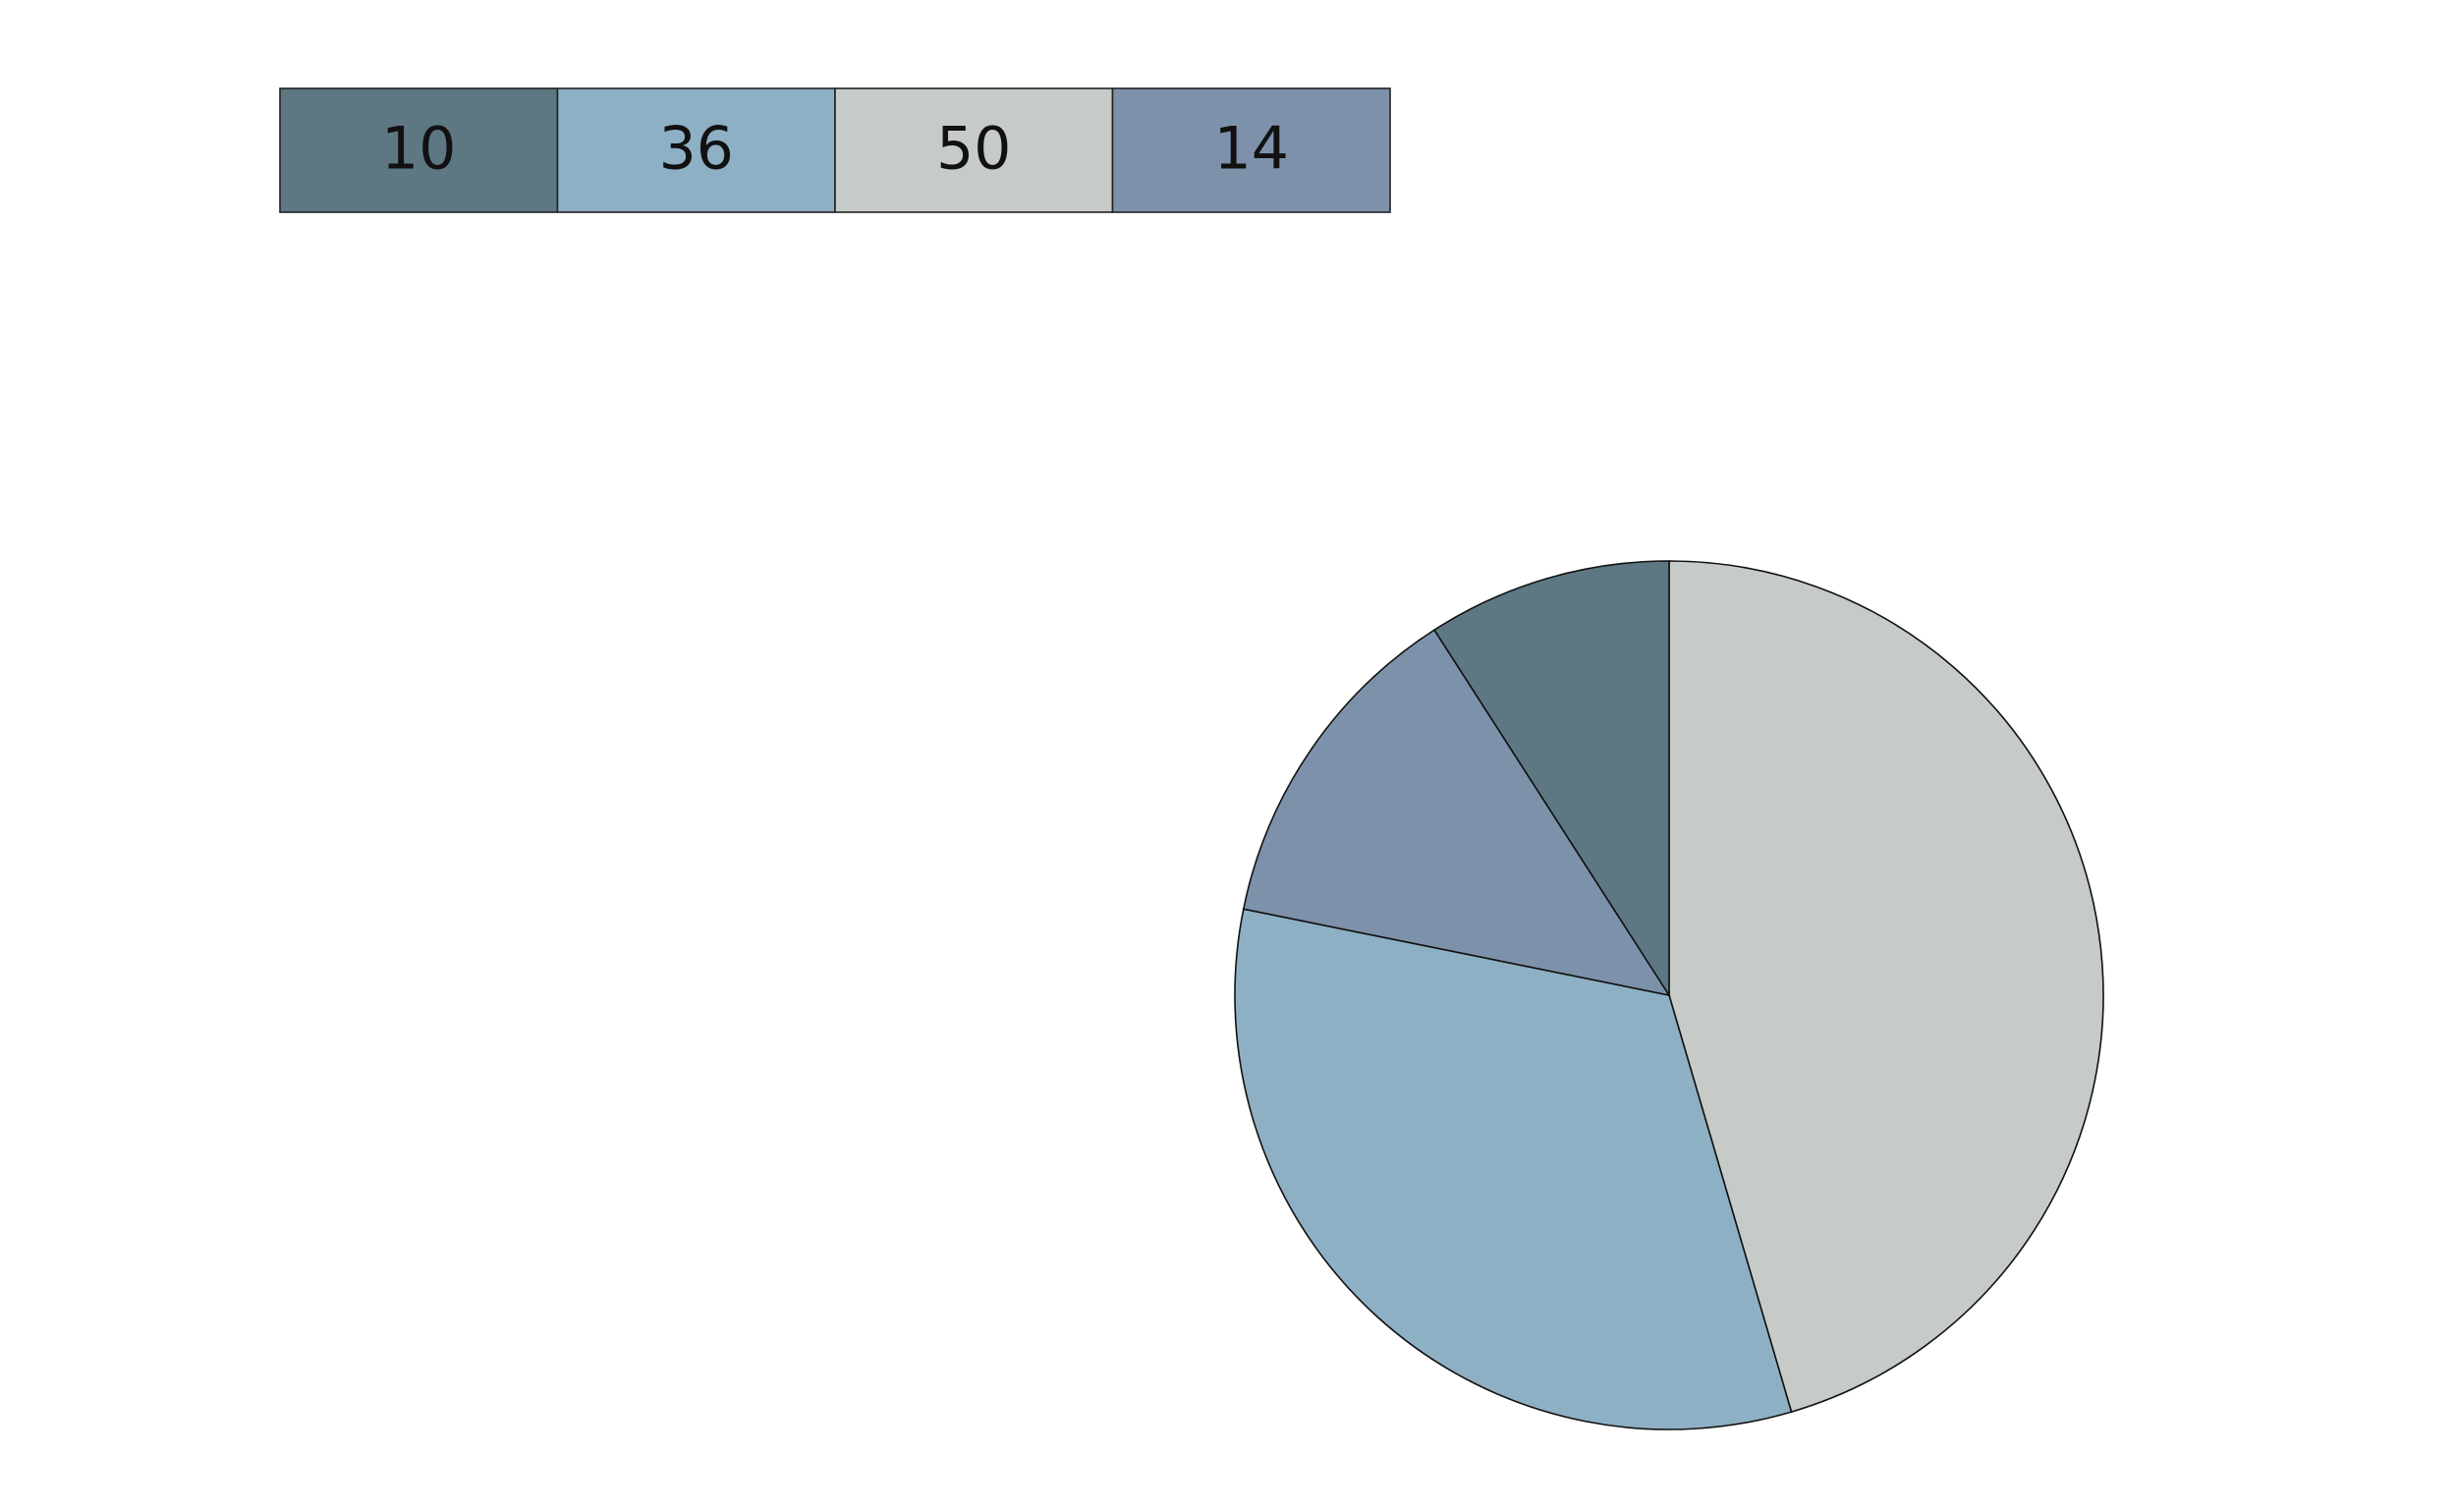 The width and height of the screenshot is (2456, 1512). I want to click on legend-label: 36, so click(697, 149).